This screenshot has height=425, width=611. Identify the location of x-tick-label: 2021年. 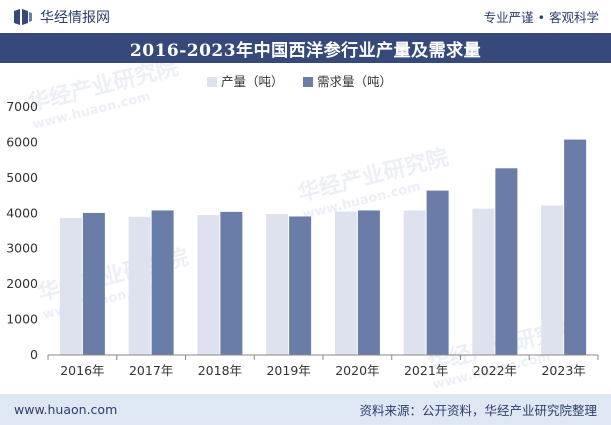
(426, 370).